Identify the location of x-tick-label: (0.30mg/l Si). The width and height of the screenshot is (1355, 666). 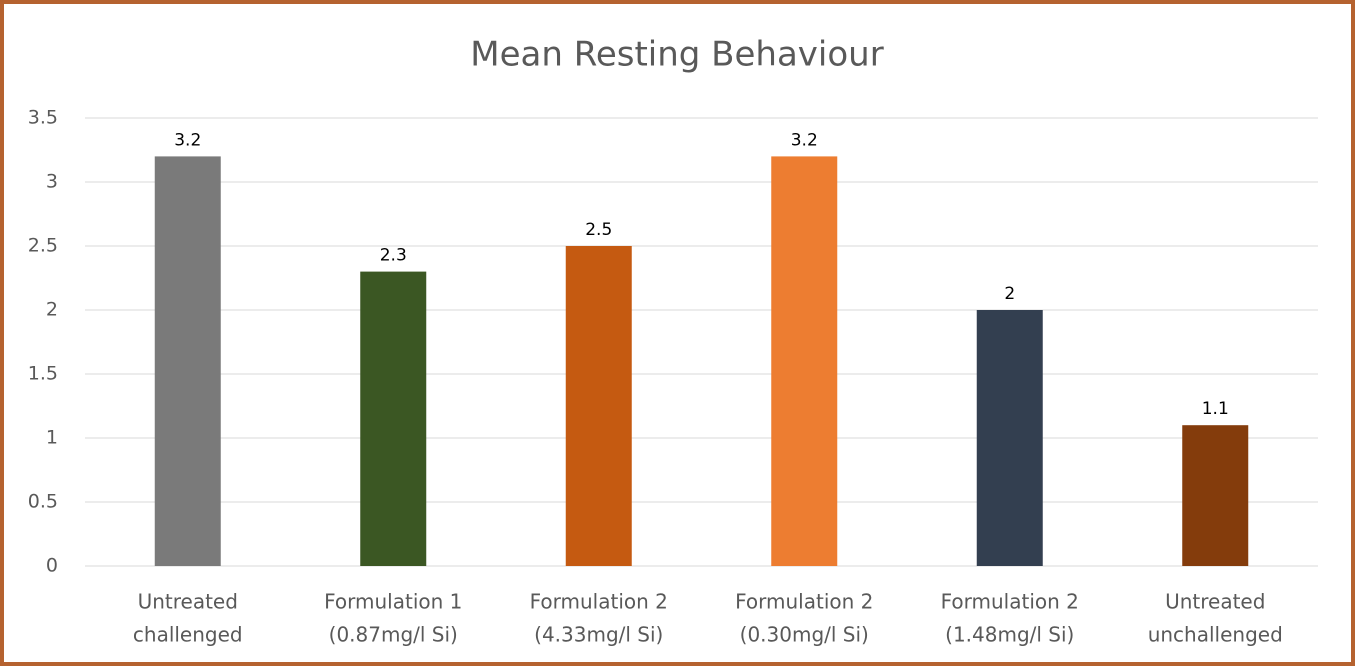
(804, 635).